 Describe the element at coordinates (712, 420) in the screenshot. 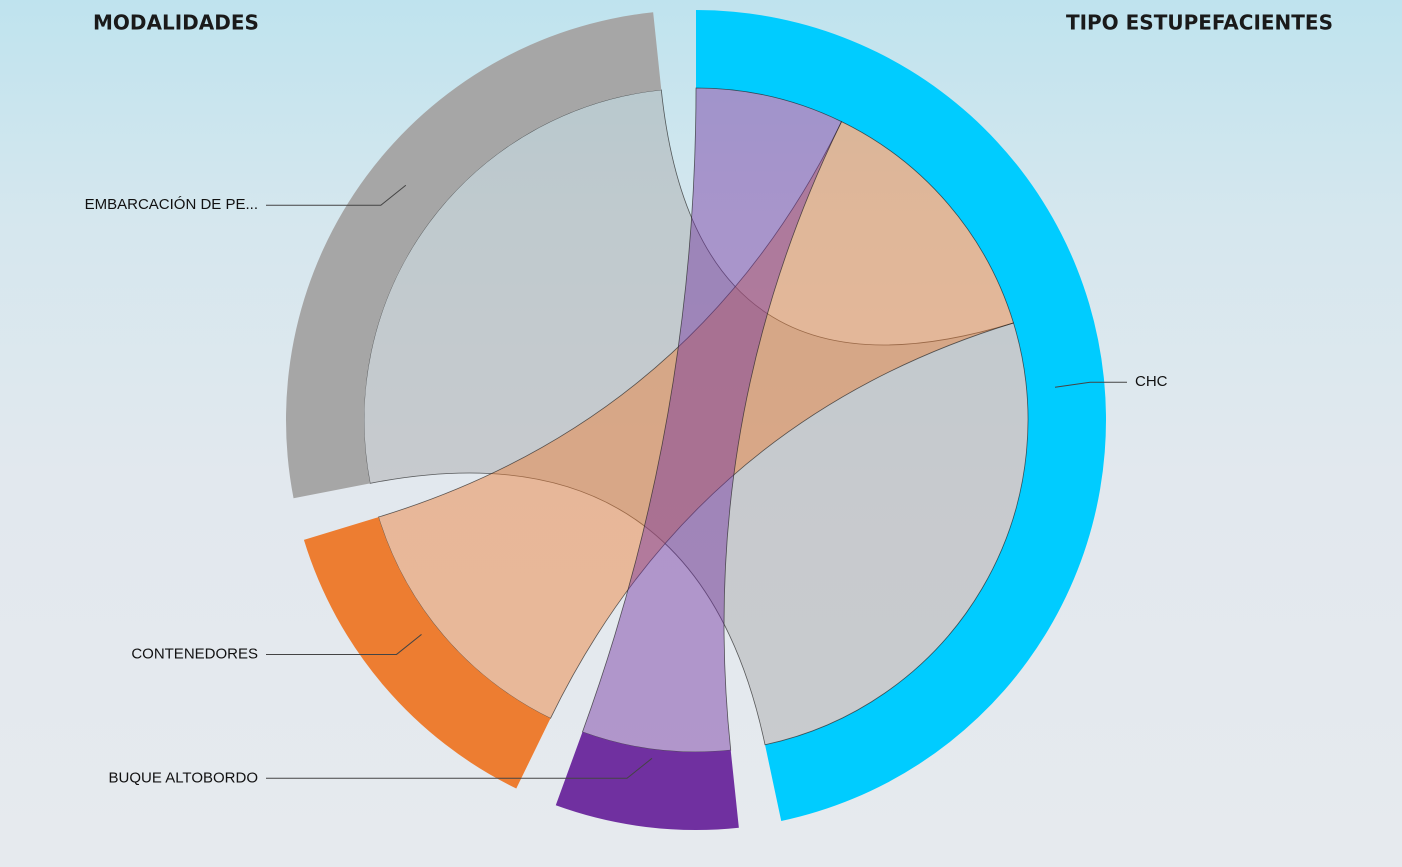

I see `ribbon` at that location.